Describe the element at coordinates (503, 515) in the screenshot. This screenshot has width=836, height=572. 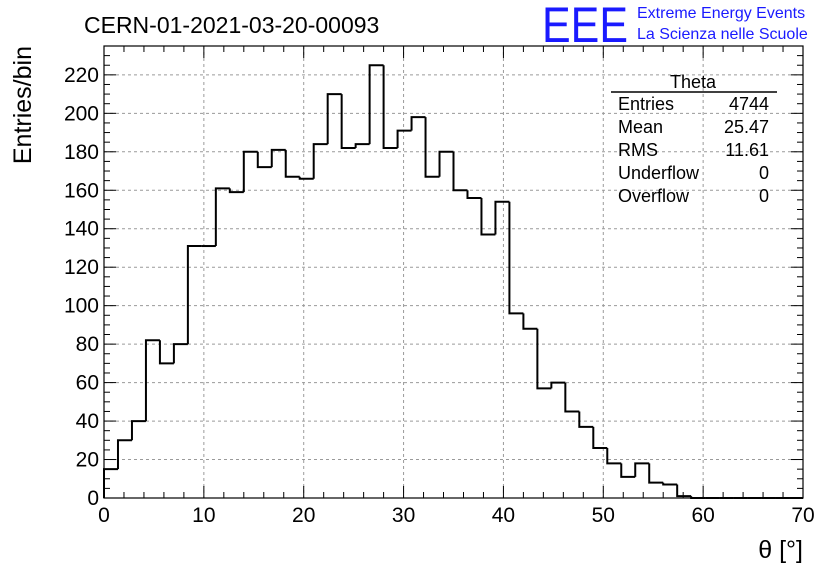
I see `x-tick-label: 40` at that location.